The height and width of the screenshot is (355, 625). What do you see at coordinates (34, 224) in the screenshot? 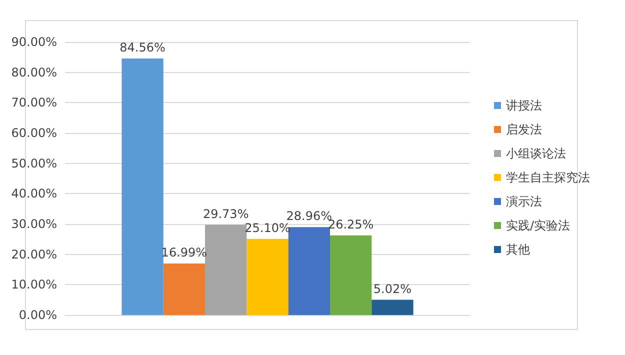
I see `y-tick-label: 30.00%` at bounding box center [34, 224].